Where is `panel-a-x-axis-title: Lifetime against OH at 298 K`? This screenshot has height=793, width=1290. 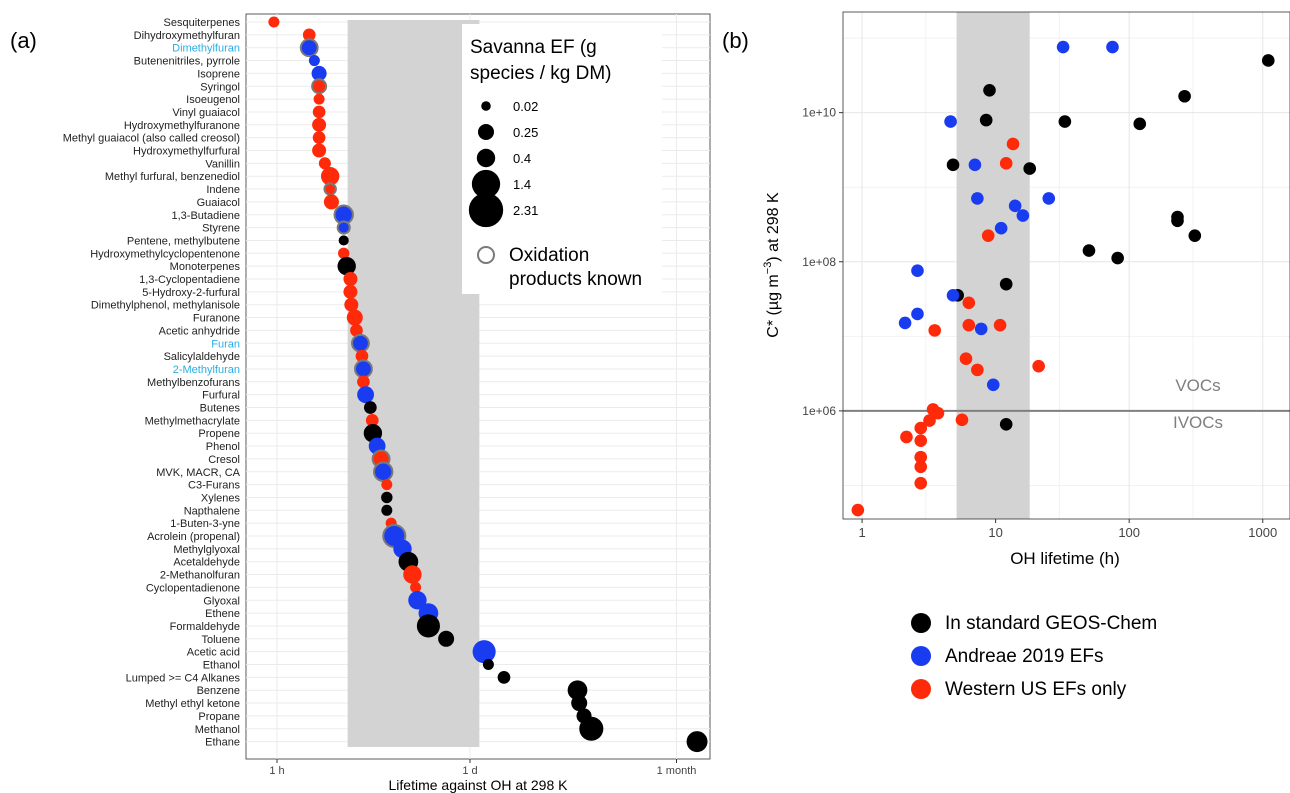
panel-a-x-axis-title: Lifetime against OH at 298 K is located at coordinates (479, 785).